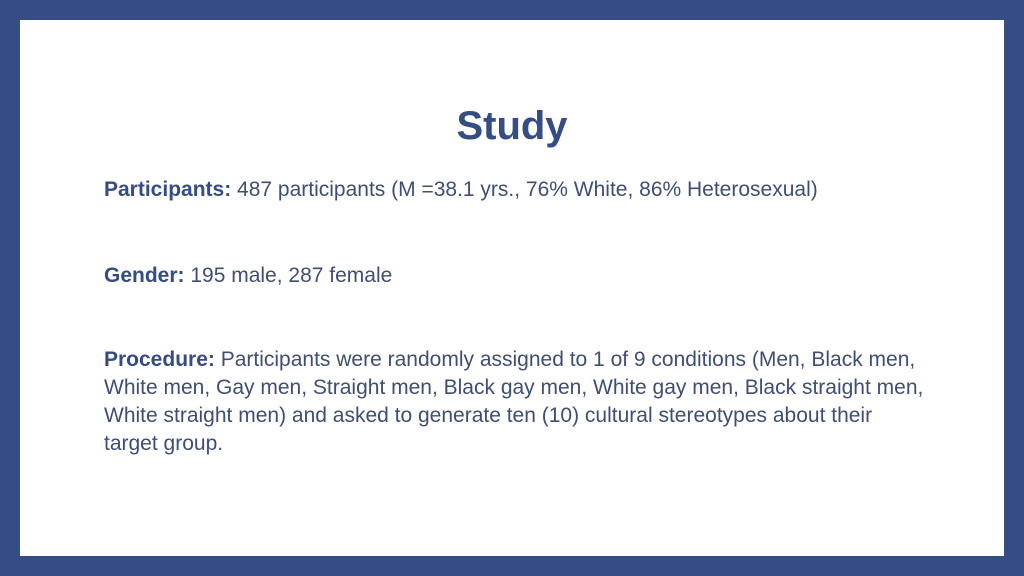 This screenshot has height=576, width=1024. Describe the element at coordinates (512, 126) in the screenshot. I see `slide-title: Study` at that location.